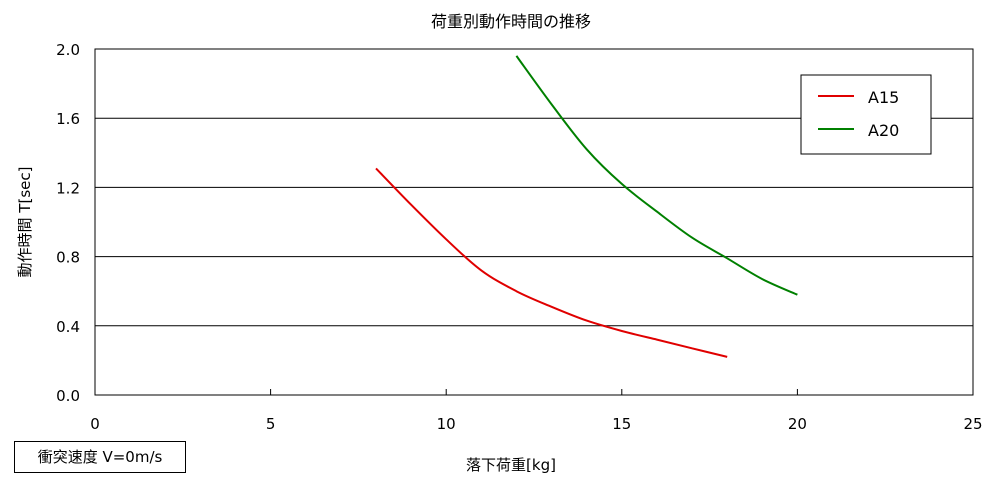  I want to click on series-line-a20, so click(656, 175).